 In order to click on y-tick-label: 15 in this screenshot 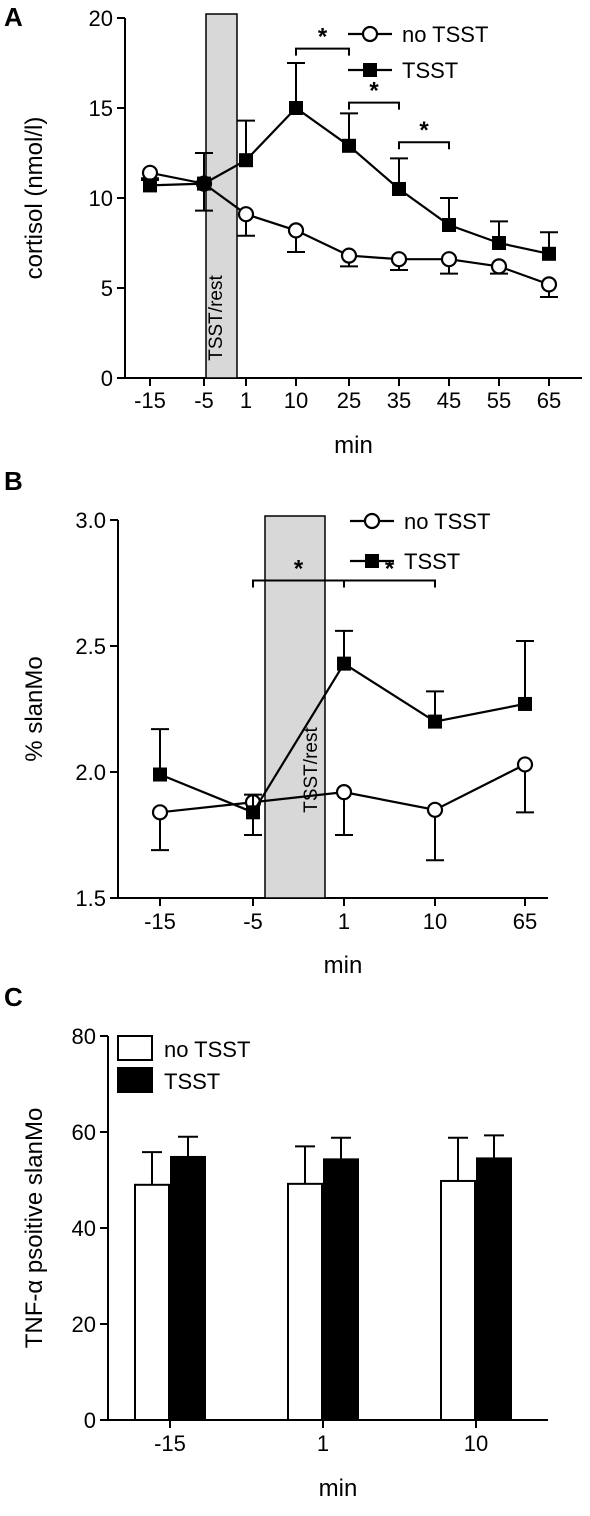, I will do `click(101, 108)`.